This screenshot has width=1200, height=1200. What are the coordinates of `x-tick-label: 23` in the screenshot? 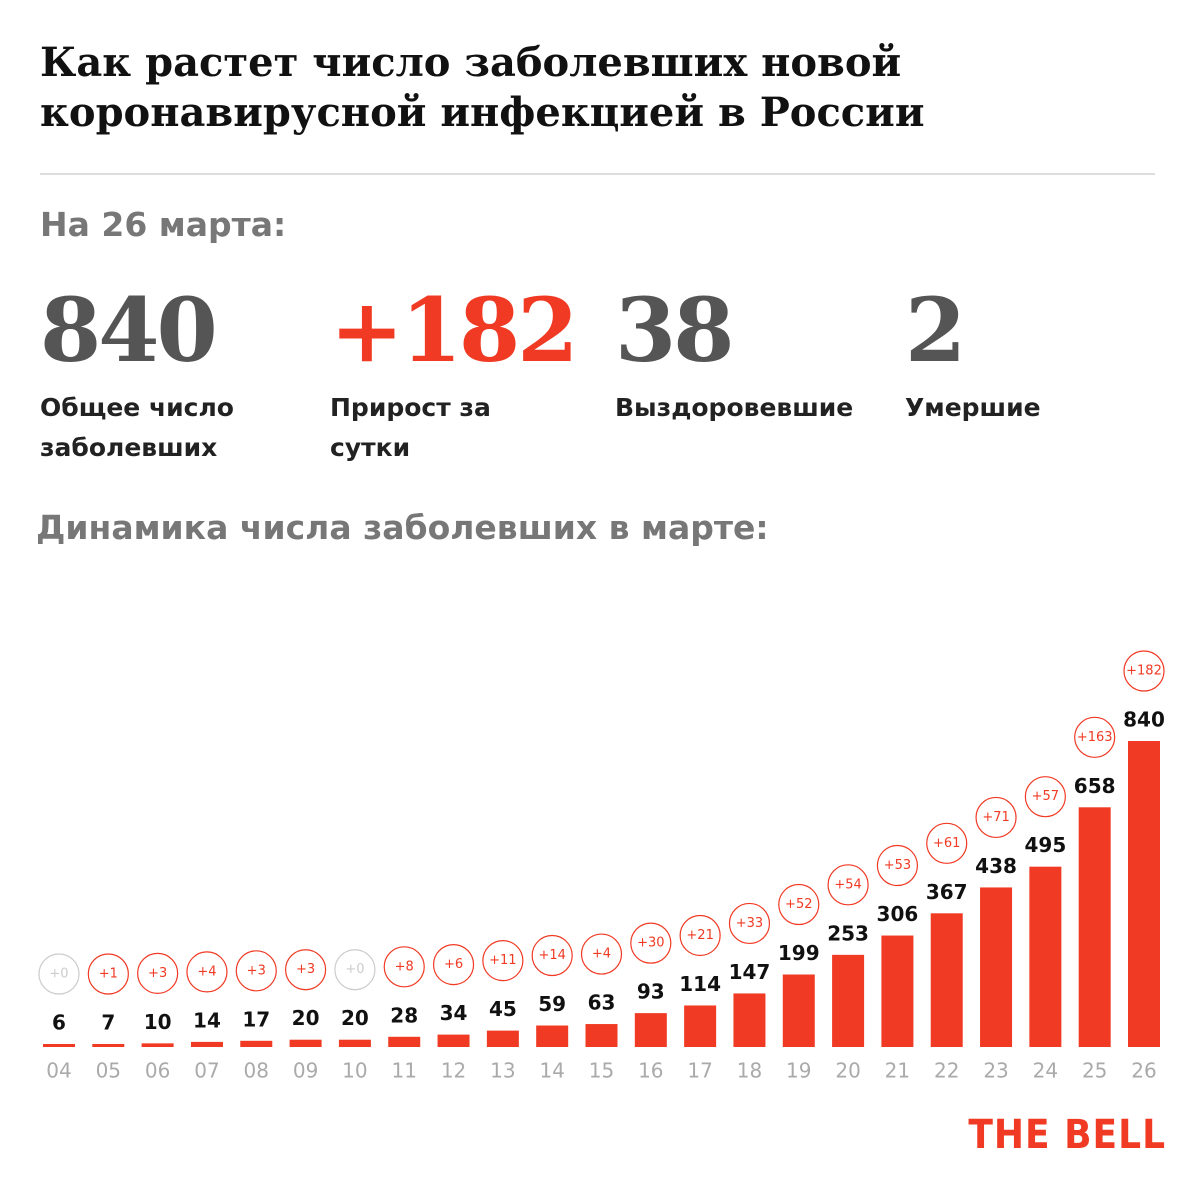 It's located at (995, 1071).